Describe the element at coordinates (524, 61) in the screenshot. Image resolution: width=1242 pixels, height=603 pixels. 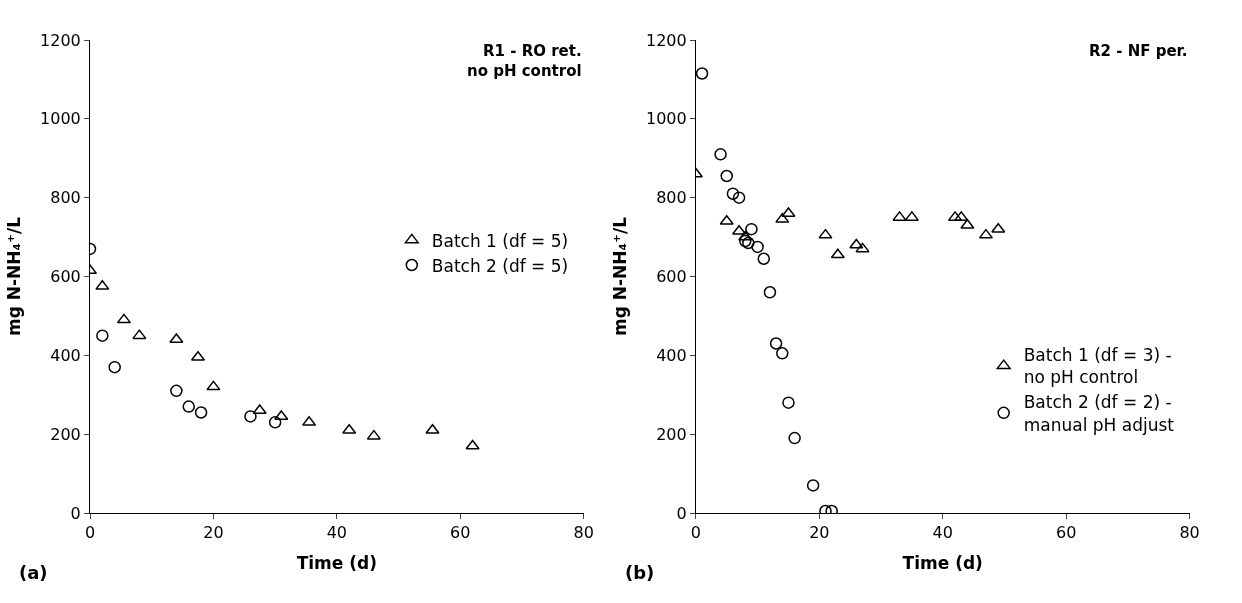
I see `text: R1 - RO ret. no pH control` at that location.